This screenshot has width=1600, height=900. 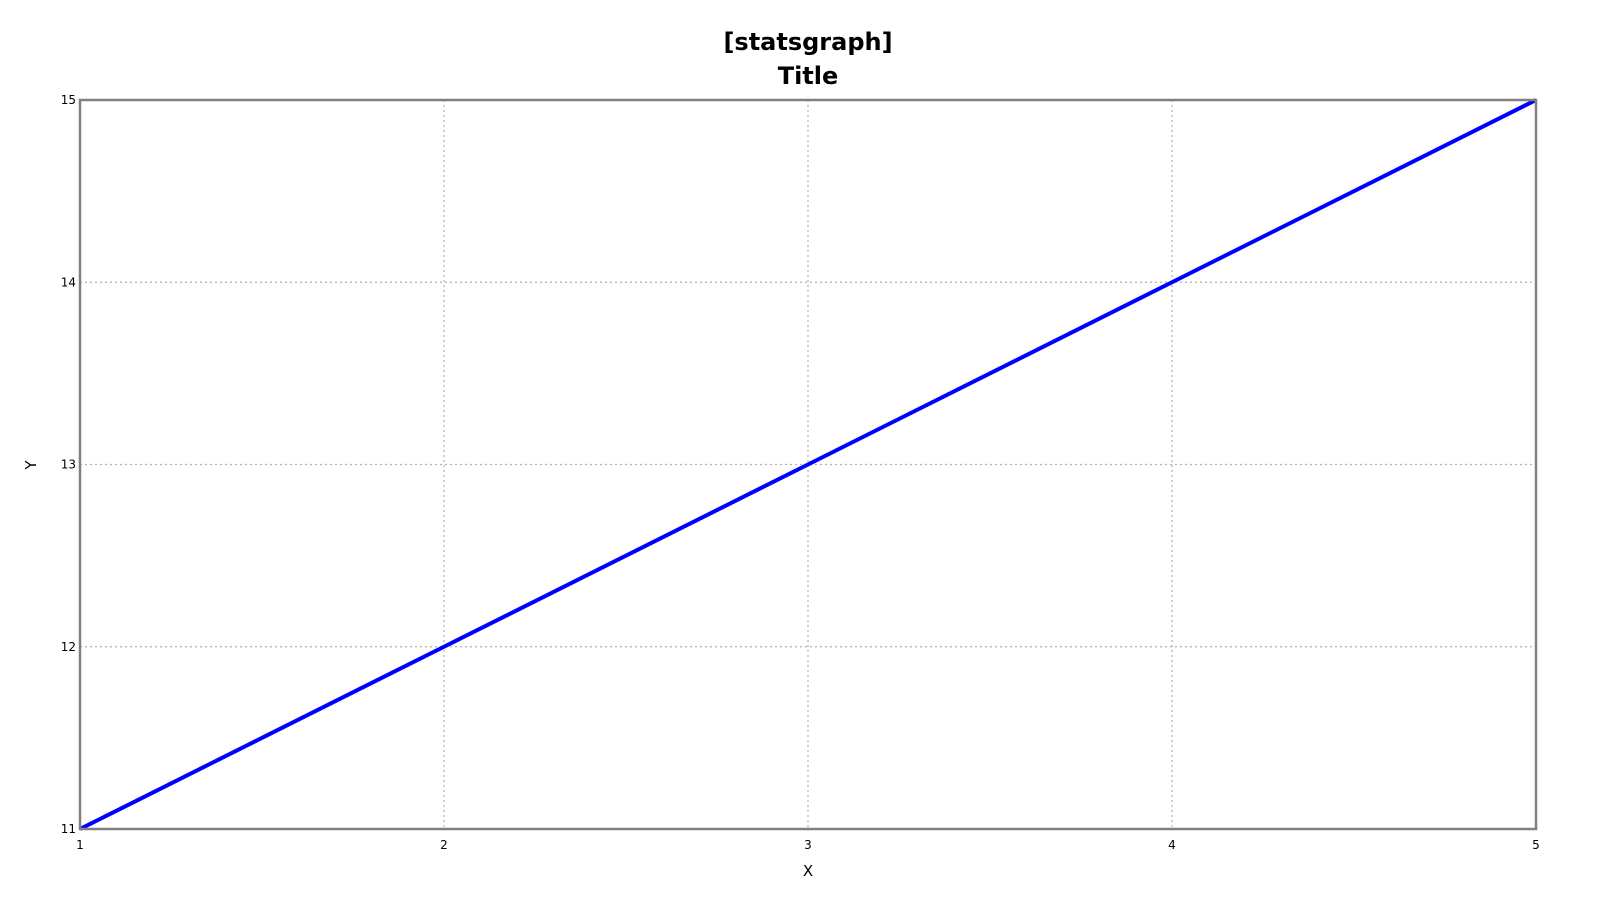 I want to click on y-tick-labels: 11 12 13 14 15, so click(x=68, y=464).